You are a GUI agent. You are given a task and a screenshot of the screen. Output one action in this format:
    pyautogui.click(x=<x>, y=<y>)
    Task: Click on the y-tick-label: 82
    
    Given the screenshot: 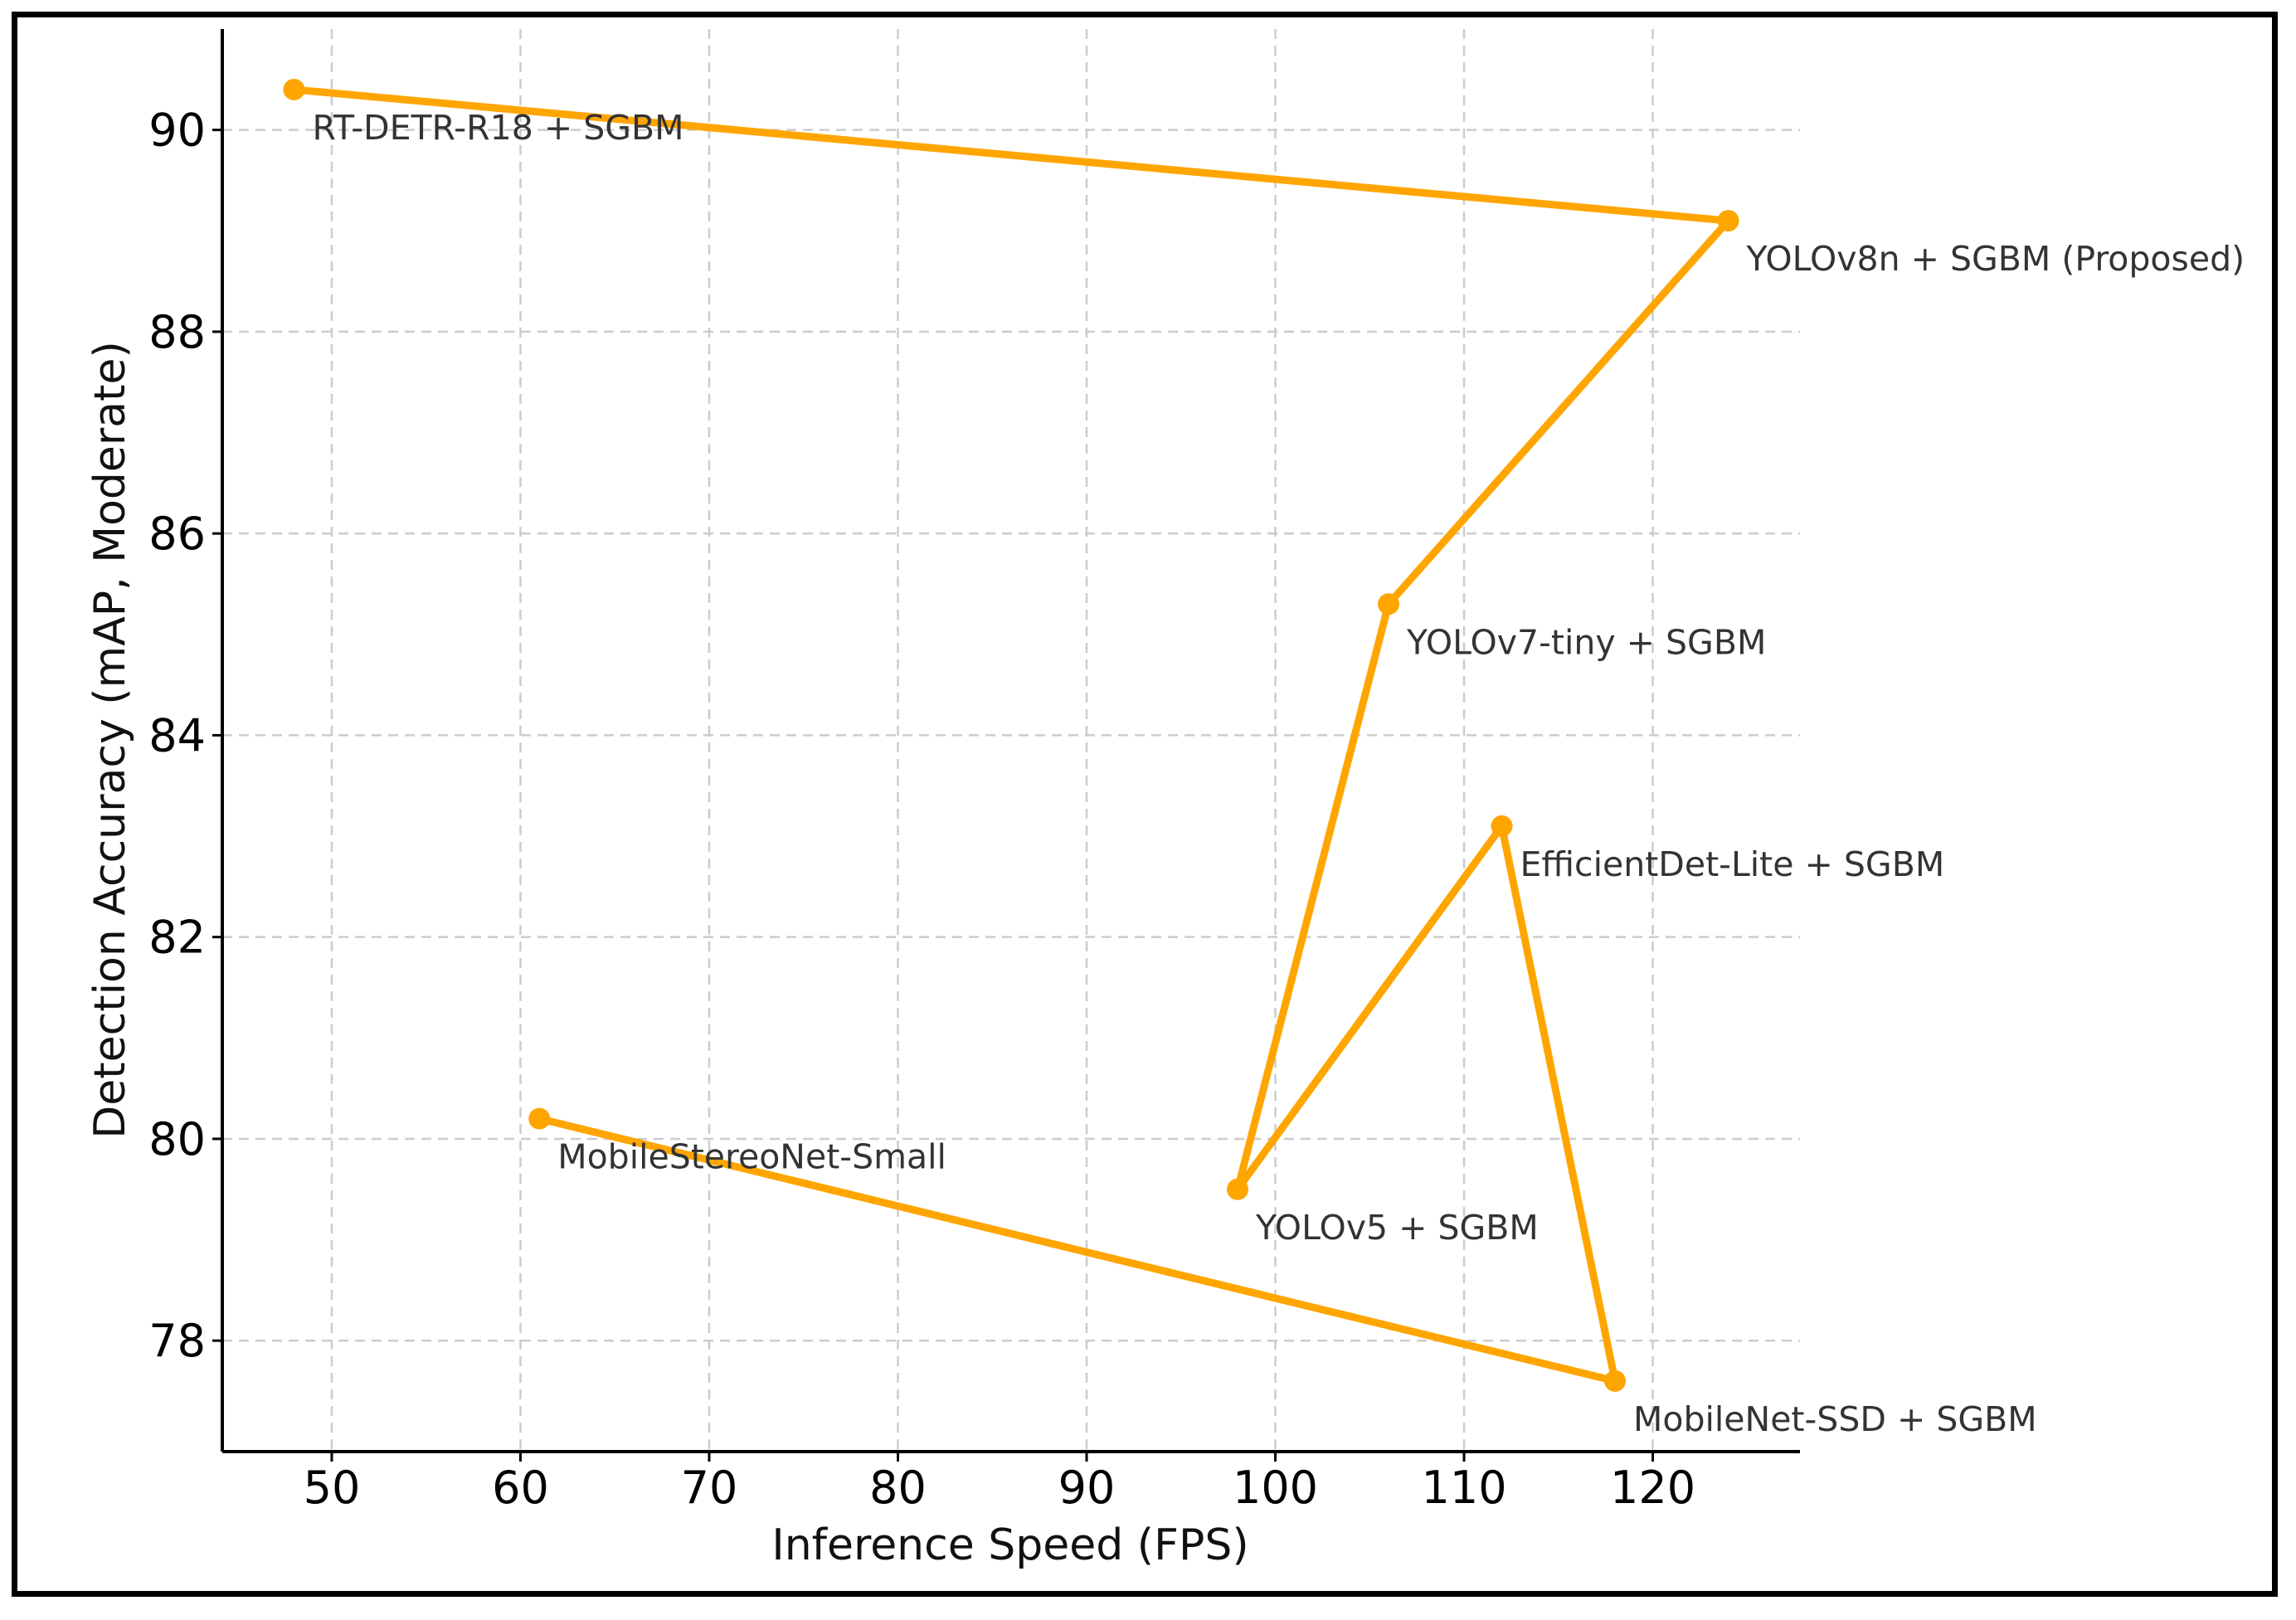 What is the action you would take?
    pyautogui.click(x=177, y=938)
    